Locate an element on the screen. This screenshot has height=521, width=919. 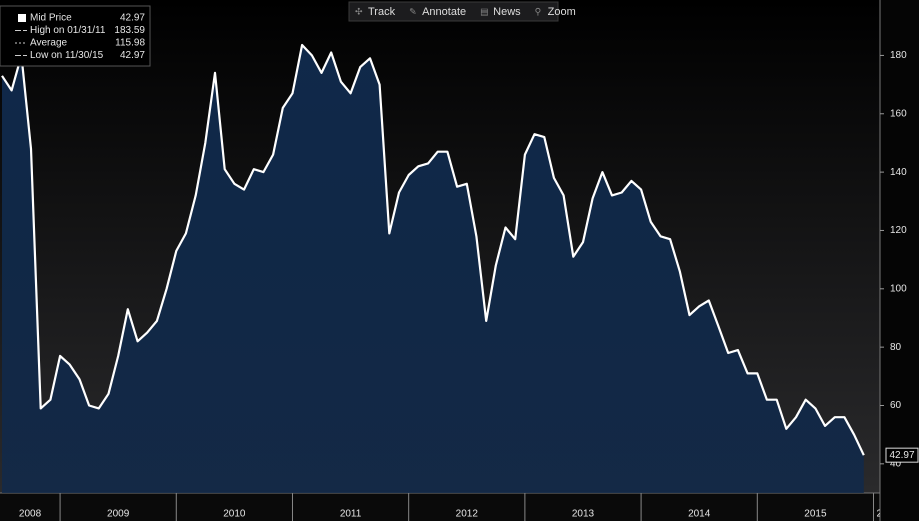
x-tick-label: 2008 is located at coordinates (30, 514).